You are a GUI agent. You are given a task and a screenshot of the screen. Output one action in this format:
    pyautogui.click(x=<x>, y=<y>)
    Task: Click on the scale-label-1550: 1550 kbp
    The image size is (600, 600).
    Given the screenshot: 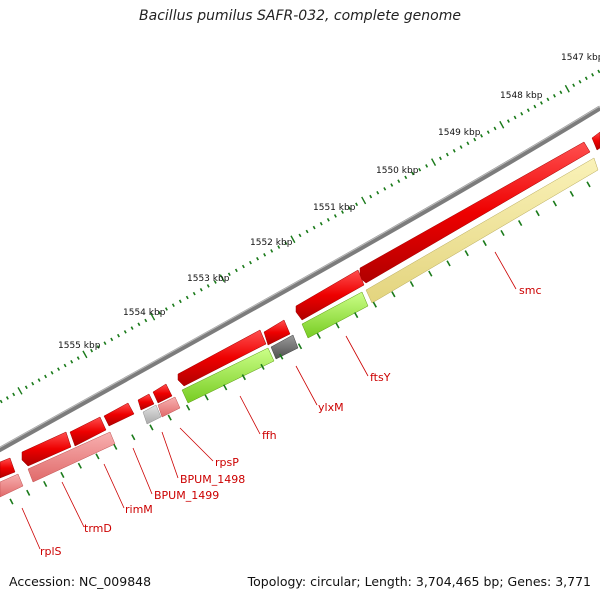 What is the action you would take?
    pyautogui.click(x=397, y=171)
    